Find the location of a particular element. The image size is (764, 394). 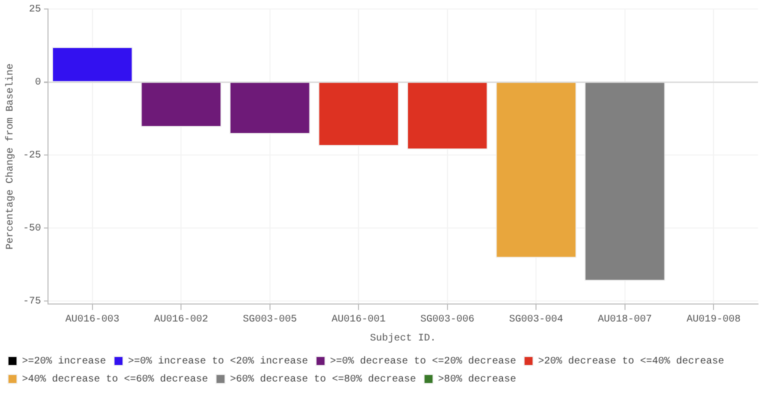

x-tick-label: AU018-007 is located at coordinates (625, 320).